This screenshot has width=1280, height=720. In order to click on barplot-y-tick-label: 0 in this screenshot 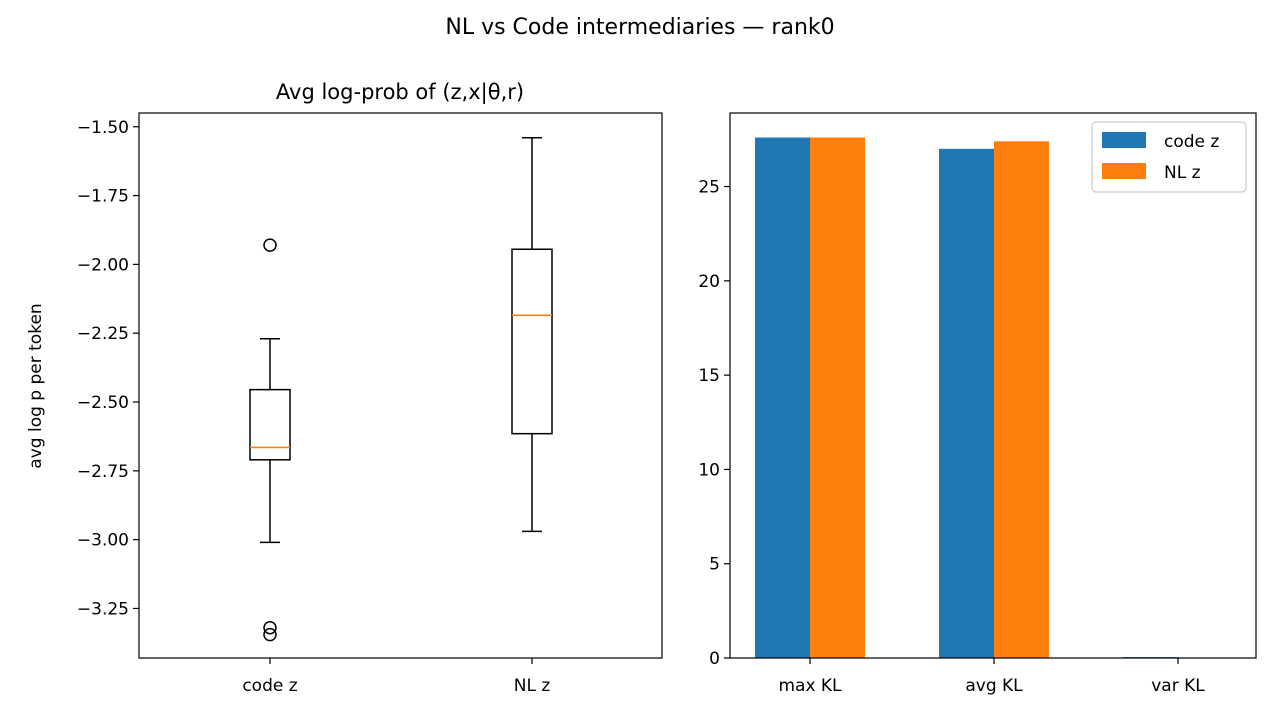, I will do `click(714, 659)`.